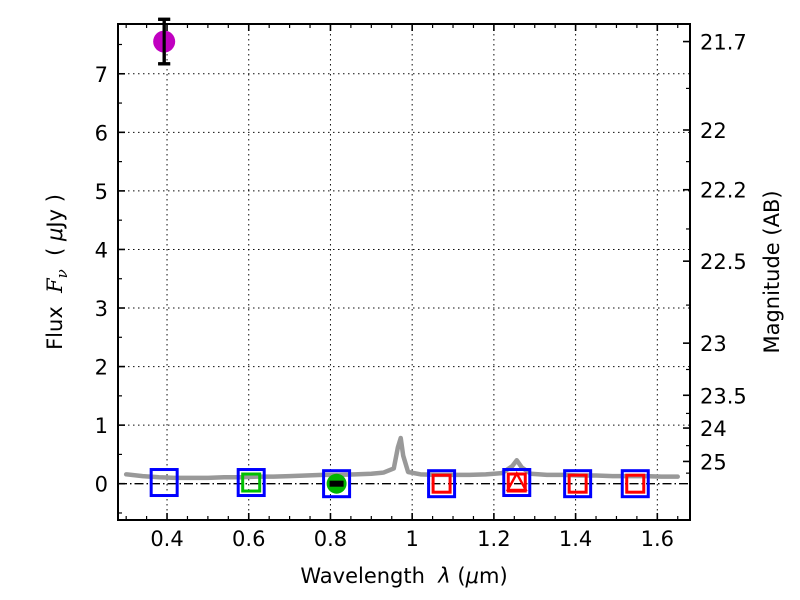  I want to click on y-right-tick-label: 23.5, so click(723, 396).